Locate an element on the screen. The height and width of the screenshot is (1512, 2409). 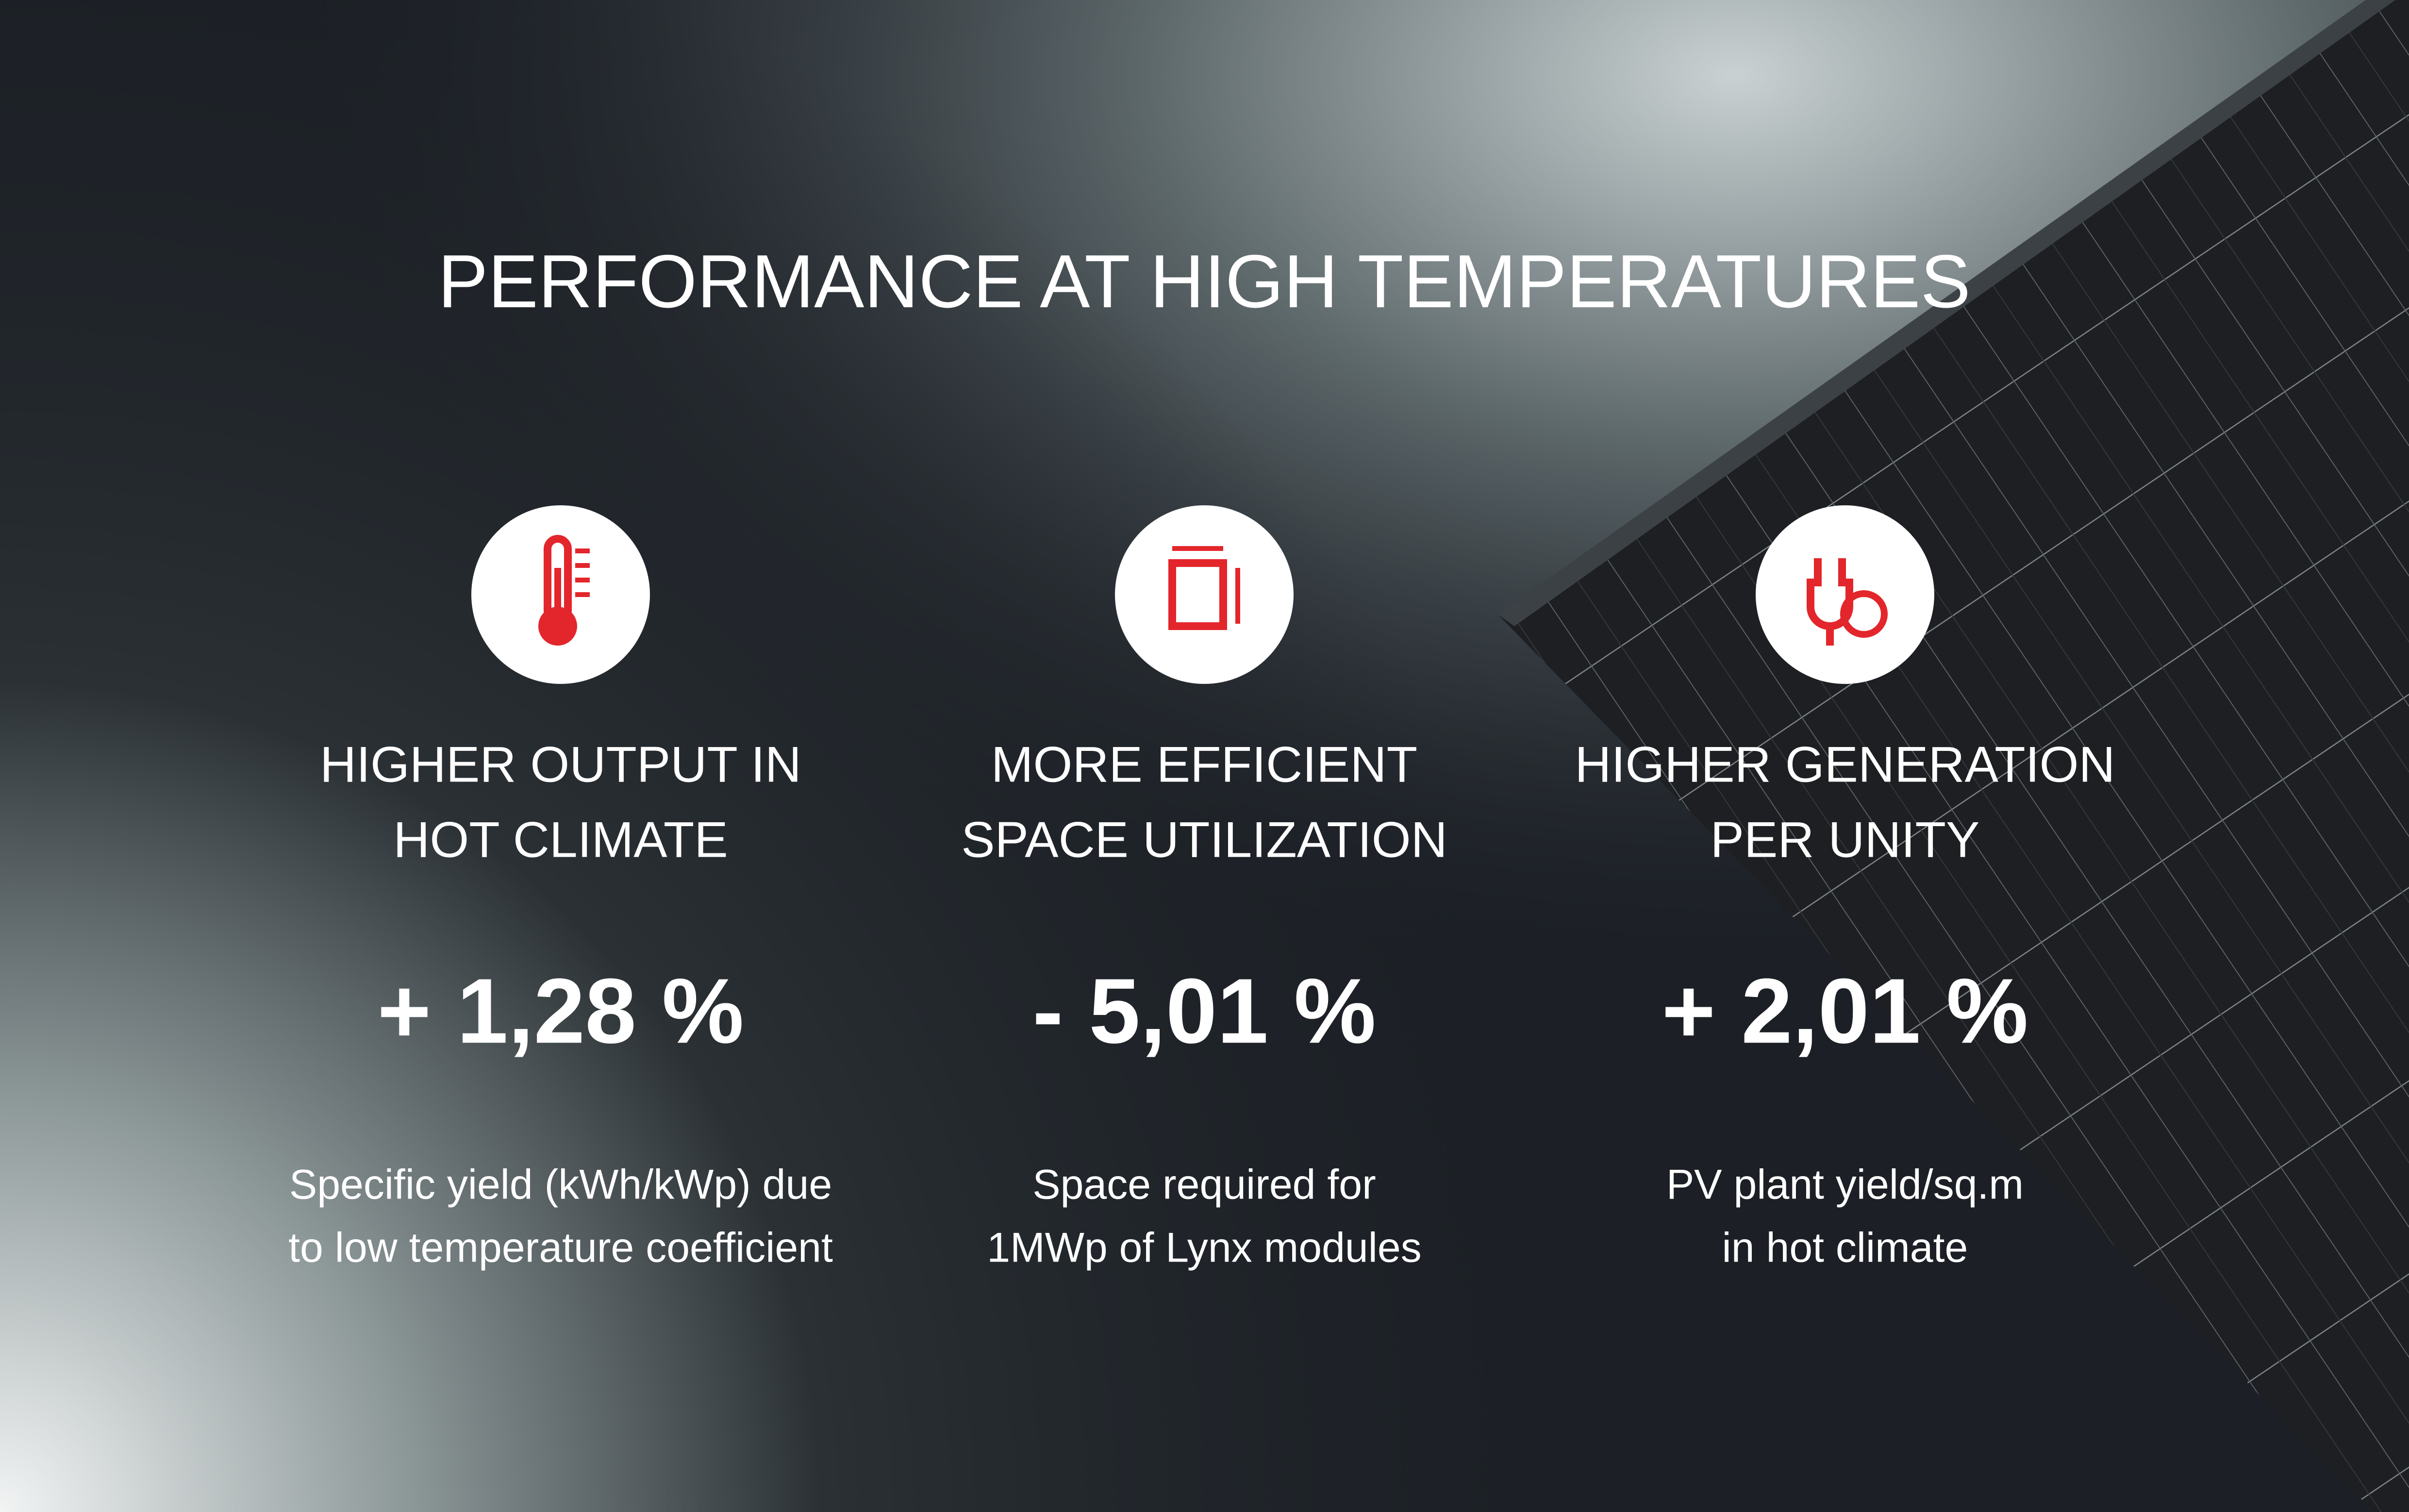
item-heading: HIGHER GENERATION is located at coordinates (1845, 764).